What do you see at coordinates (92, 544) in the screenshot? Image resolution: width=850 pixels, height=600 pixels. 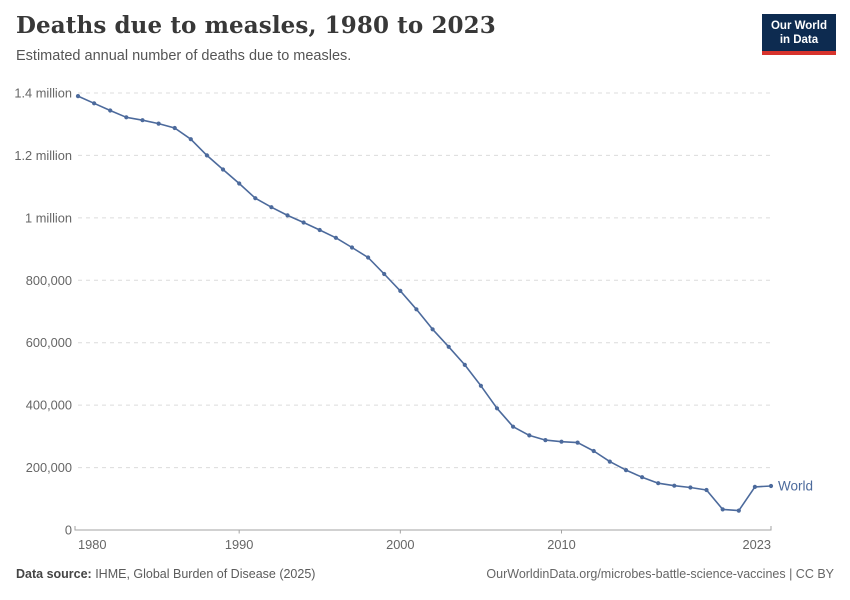 I see `x-tick-label: 1980` at bounding box center [92, 544].